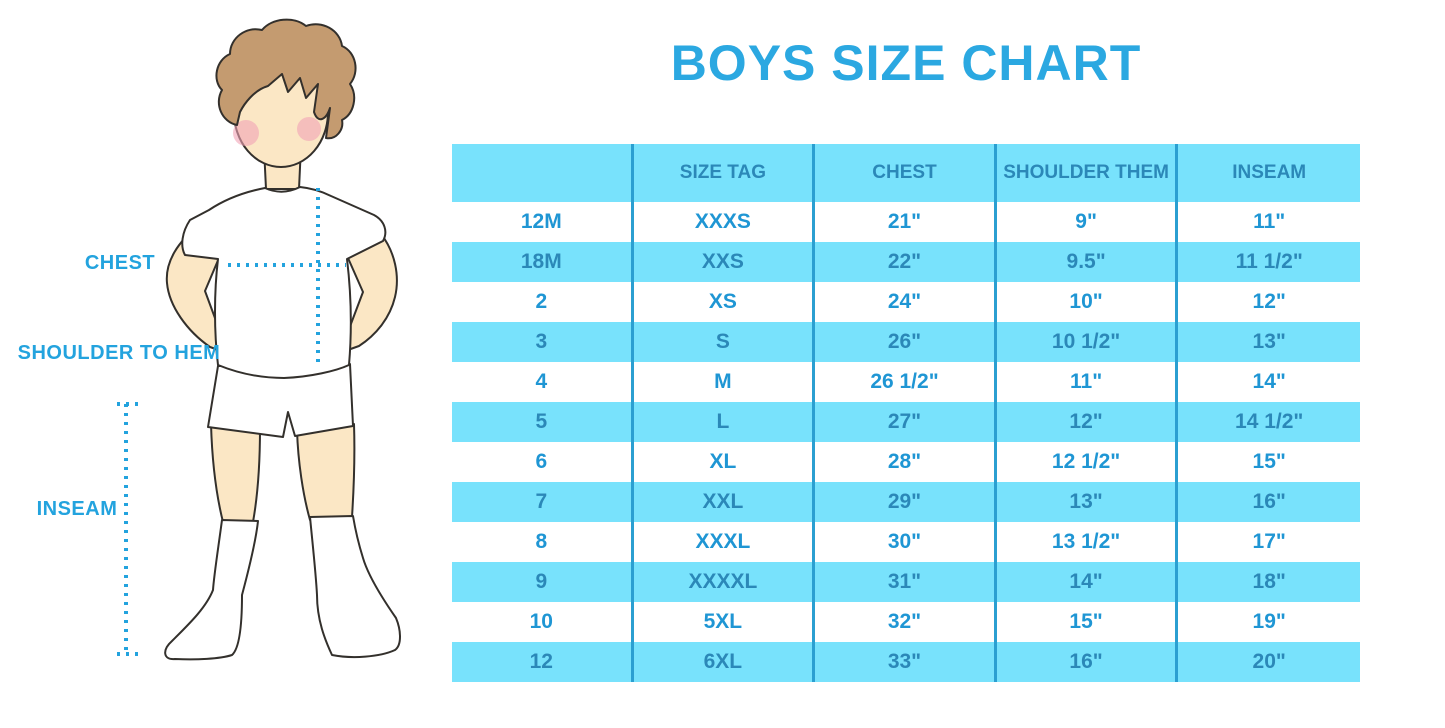 The width and height of the screenshot is (1445, 728). What do you see at coordinates (725, 582) in the screenshot?
I see `table-cell: XXXXL` at bounding box center [725, 582].